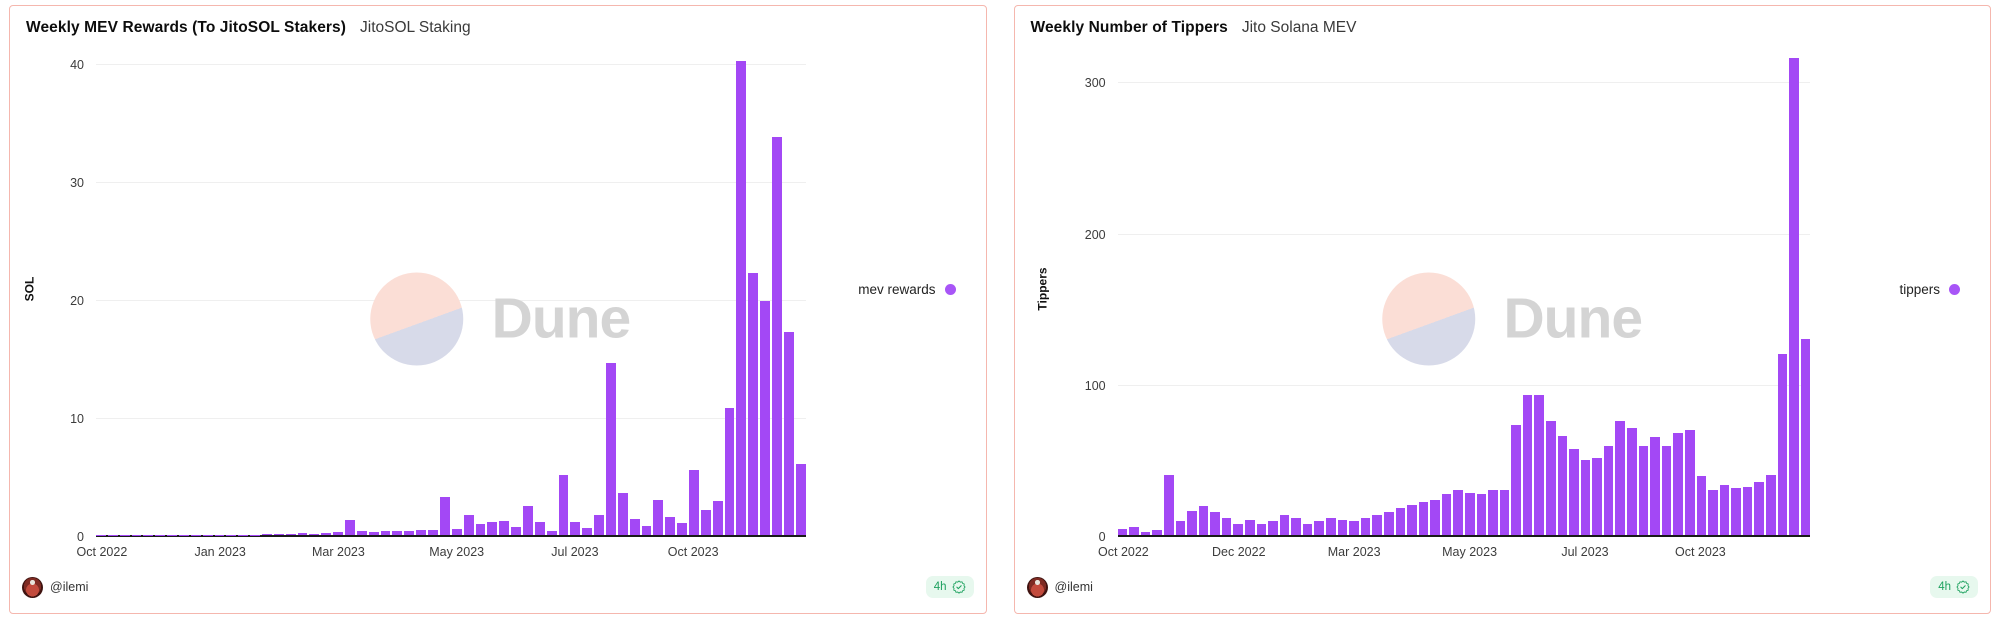 This screenshot has width=2000, height=629. What do you see at coordinates (950, 289) in the screenshot?
I see `legend-dot-icon` at bounding box center [950, 289].